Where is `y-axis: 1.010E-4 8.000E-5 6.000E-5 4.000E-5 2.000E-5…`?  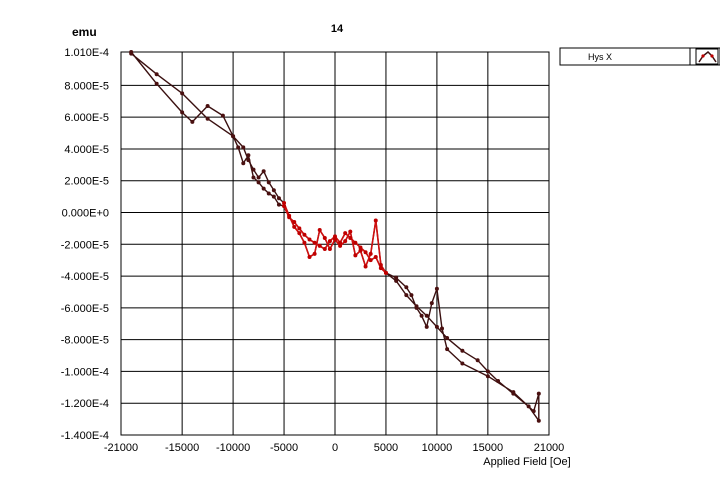
y-axis: 1.010E-4 8.000E-5 6.000E-5 4.000E-5 2.000E-5… is located at coordinates (85, 244).